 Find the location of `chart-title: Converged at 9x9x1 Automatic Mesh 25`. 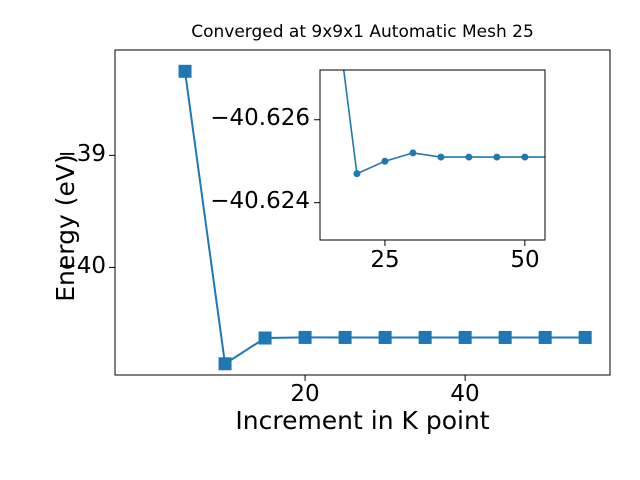

chart-title: Converged at 9x9x1 Automatic Mesh 25 is located at coordinates (362, 32).